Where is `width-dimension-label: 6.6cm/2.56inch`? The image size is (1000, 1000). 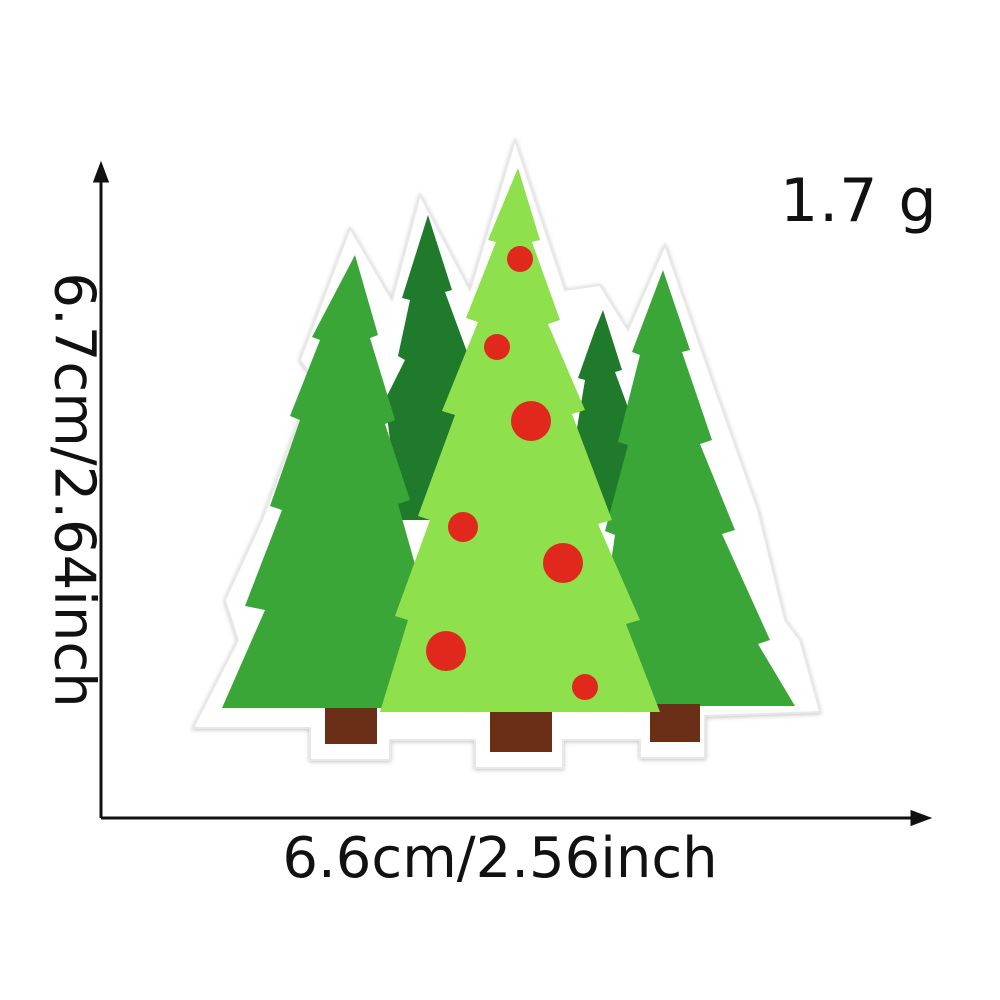 width-dimension-label: 6.6cm/2.56inch is located at coordinates (500, 858).